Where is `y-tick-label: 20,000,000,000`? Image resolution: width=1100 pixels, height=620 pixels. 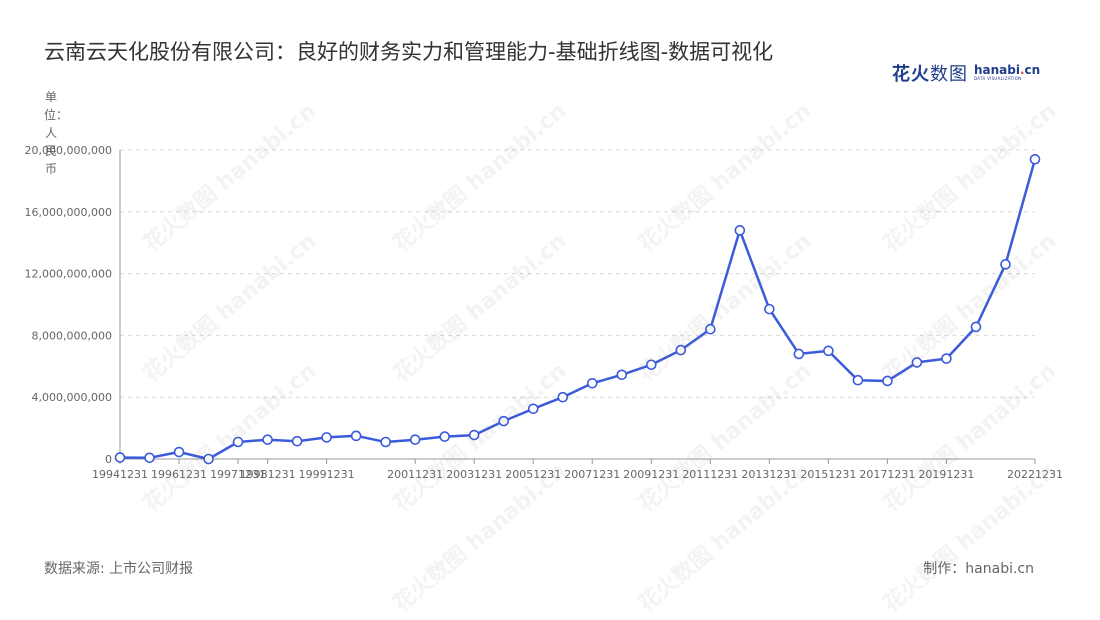
y-tick-label: 20,000,000,000 is located at coordinates (68, 150).